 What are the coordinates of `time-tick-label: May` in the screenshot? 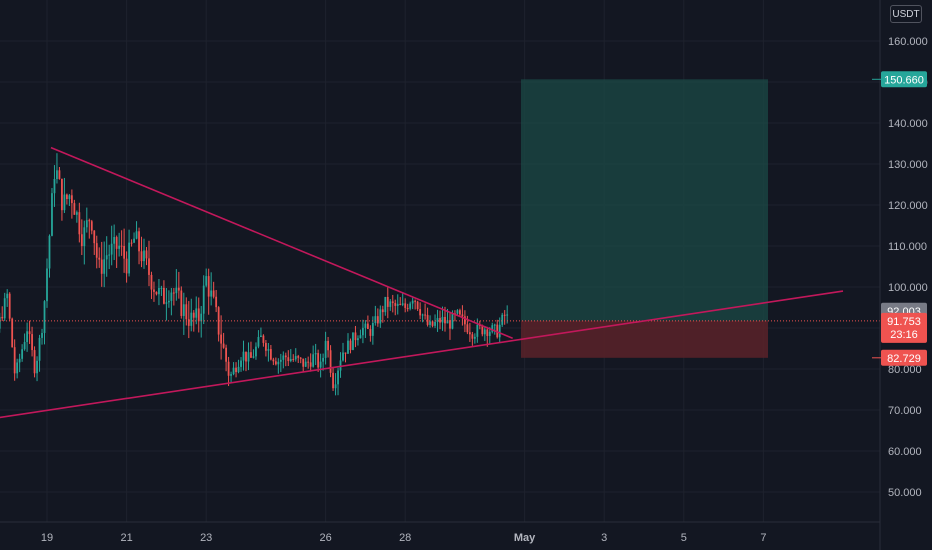 It's located at (525, 538).